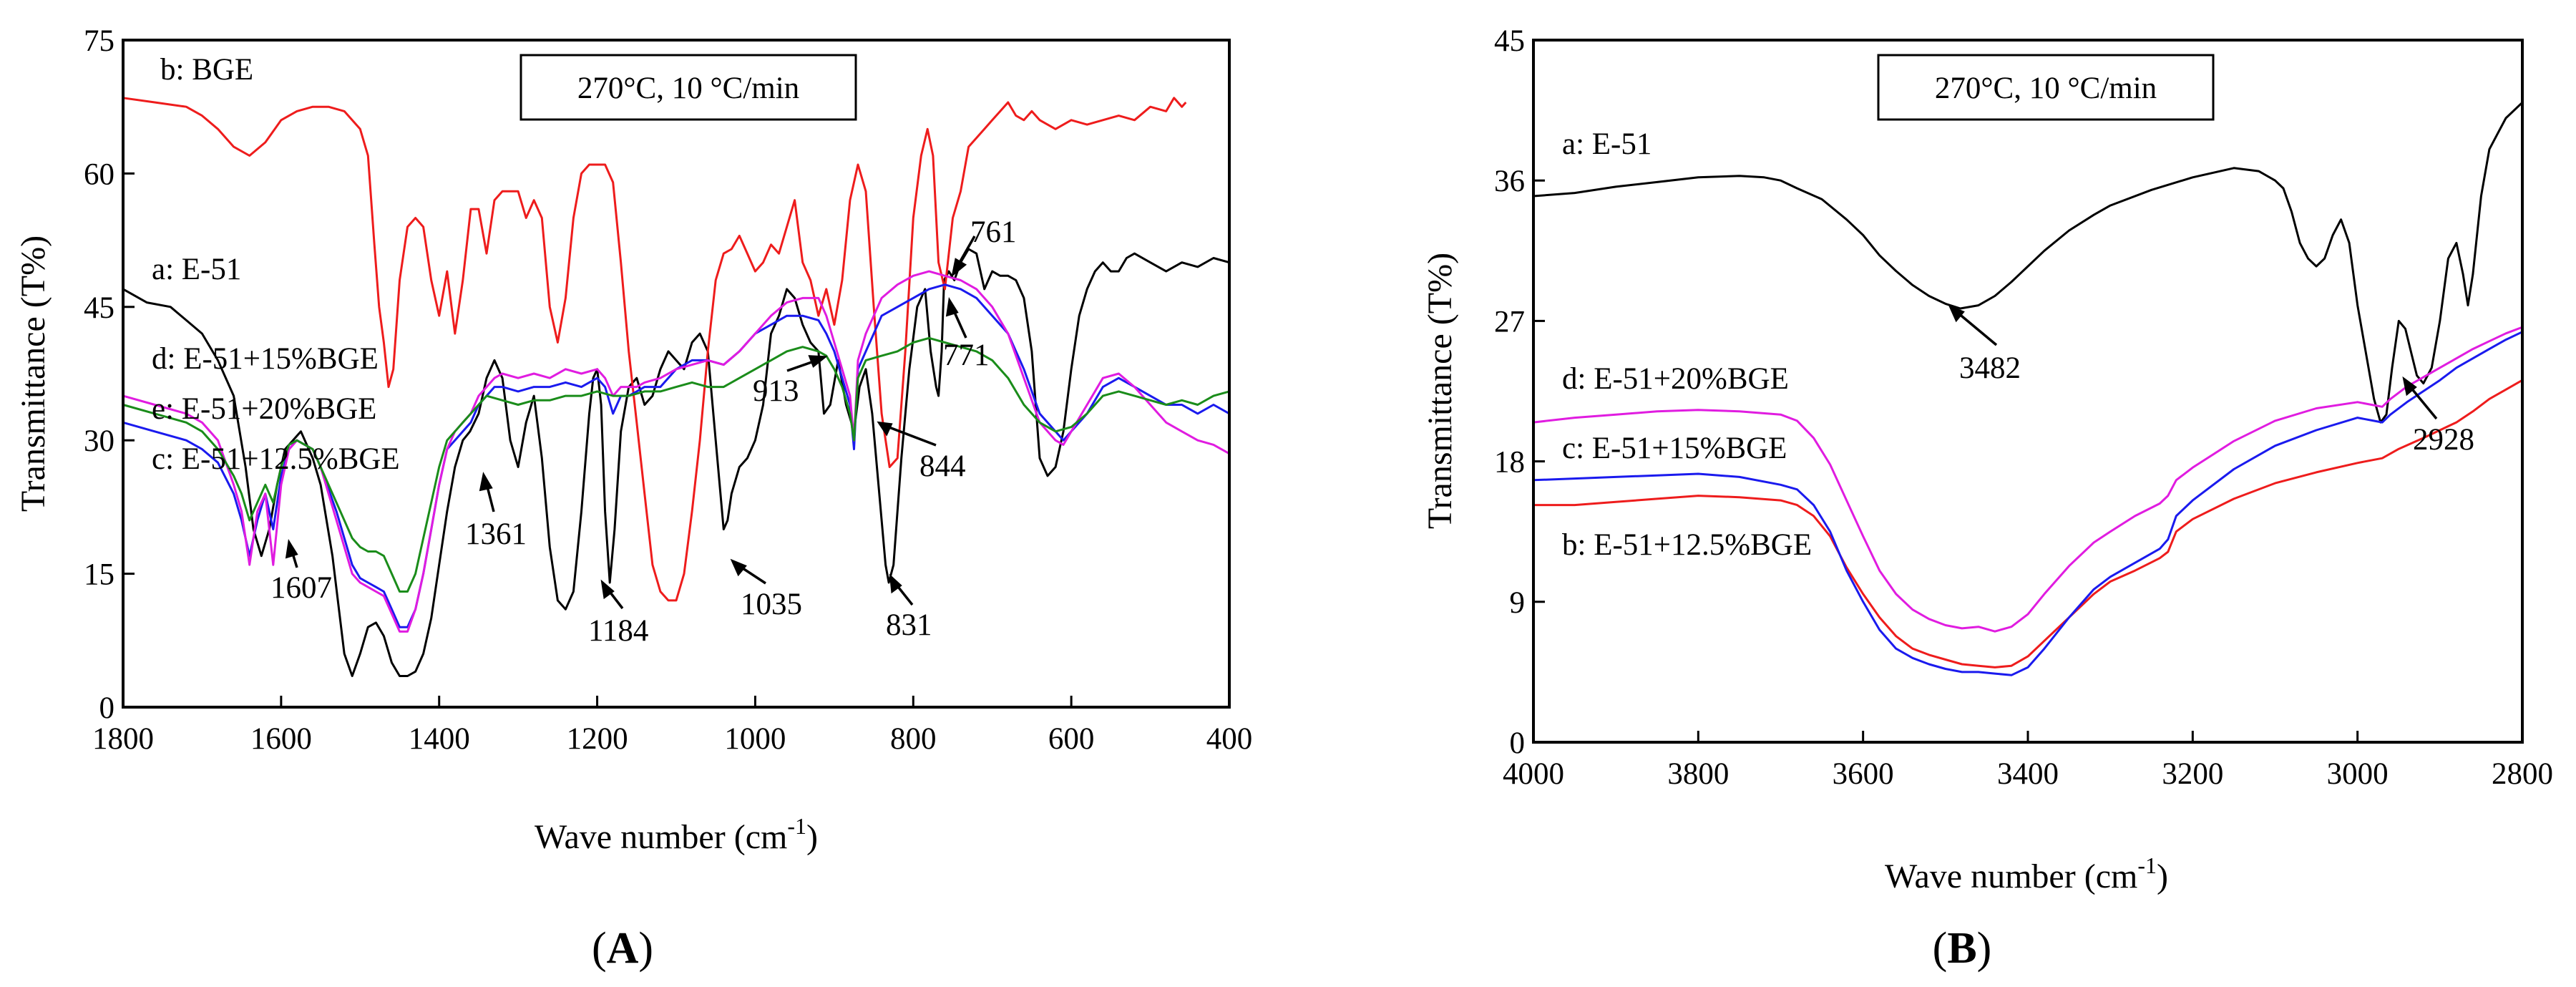 The width and height of the screenshot is (2576, 987). Describe the element at coordinates (99, 575) in the screenshot. I see `panel-a-y-tick-label: 15` at that location.